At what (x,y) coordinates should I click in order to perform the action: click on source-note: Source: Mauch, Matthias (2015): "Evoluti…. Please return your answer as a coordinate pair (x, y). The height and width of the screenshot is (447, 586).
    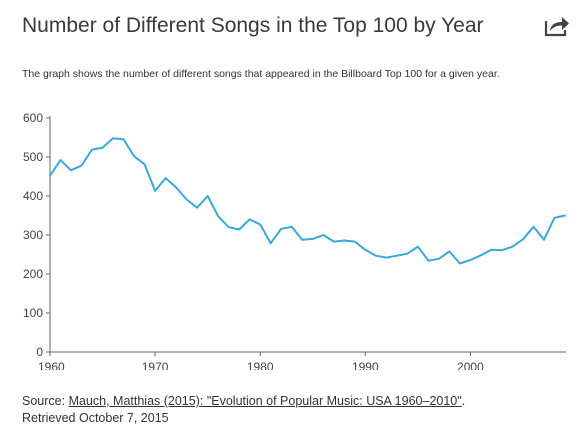
    Looking at the image, I should click on (243, 410).